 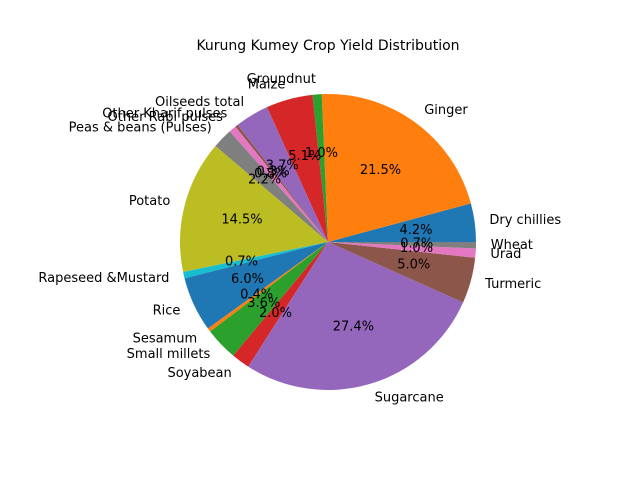 What do you see at coordinates (241, 261) in the screenshot?
I see `slice-percent-rapeseed-mustard: 0.7%` at bounding box center [241, 261].